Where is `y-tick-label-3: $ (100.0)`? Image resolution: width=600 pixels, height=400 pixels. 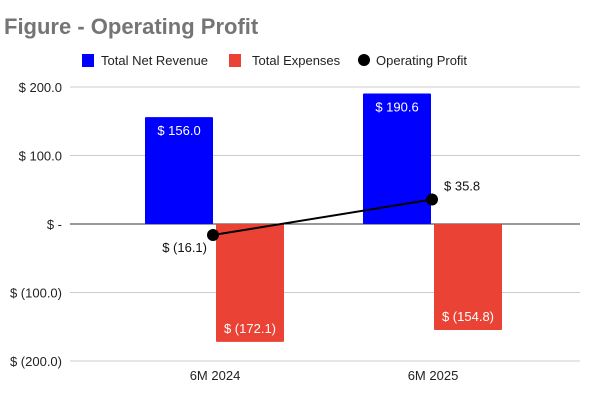 y-tick-label-3: $ (100.0) is located at coordinates (36, 293).